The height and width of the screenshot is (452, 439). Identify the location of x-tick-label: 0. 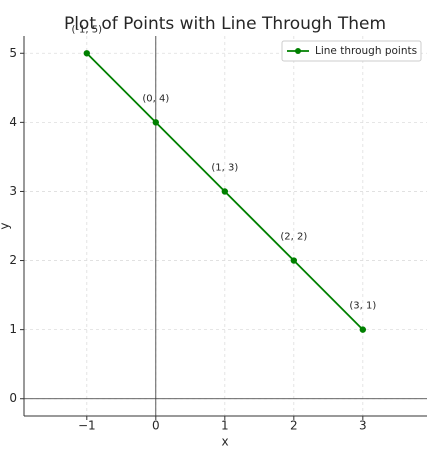
(156, 426).